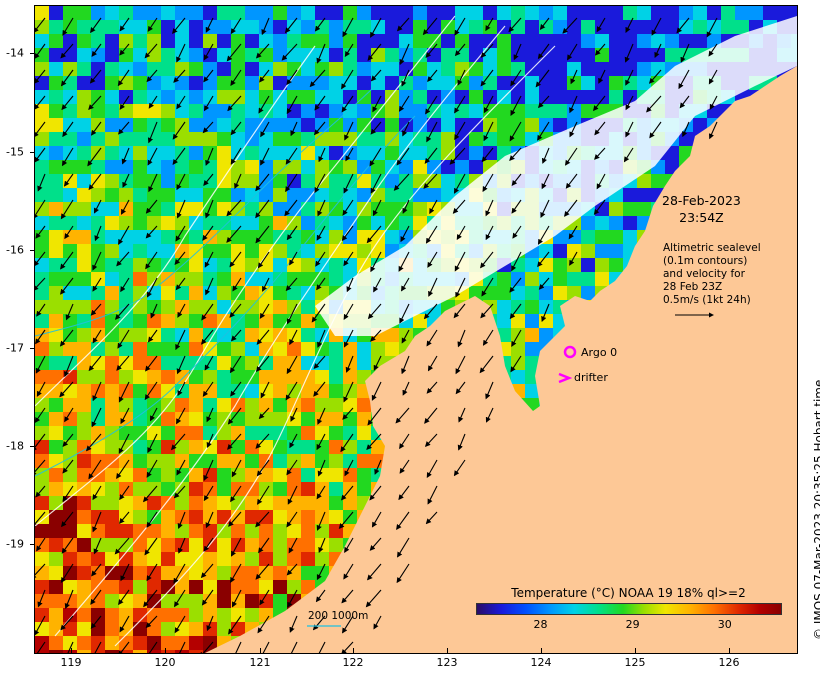 This screenshot has height=680, width=820. What do you see at coordinates (701, 209) in the screenshot?
I see `date-annotation: 28-Feb-2023 23:54Z` at bounding box center [701, 209].